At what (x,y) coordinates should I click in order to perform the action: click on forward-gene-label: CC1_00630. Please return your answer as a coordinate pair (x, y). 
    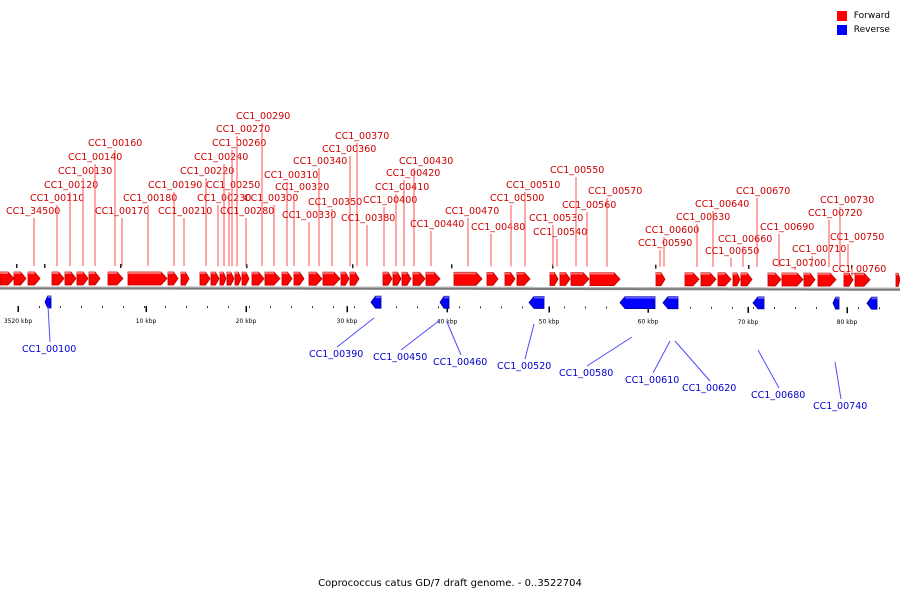
    Looking at the image, I should click on (703, 217).